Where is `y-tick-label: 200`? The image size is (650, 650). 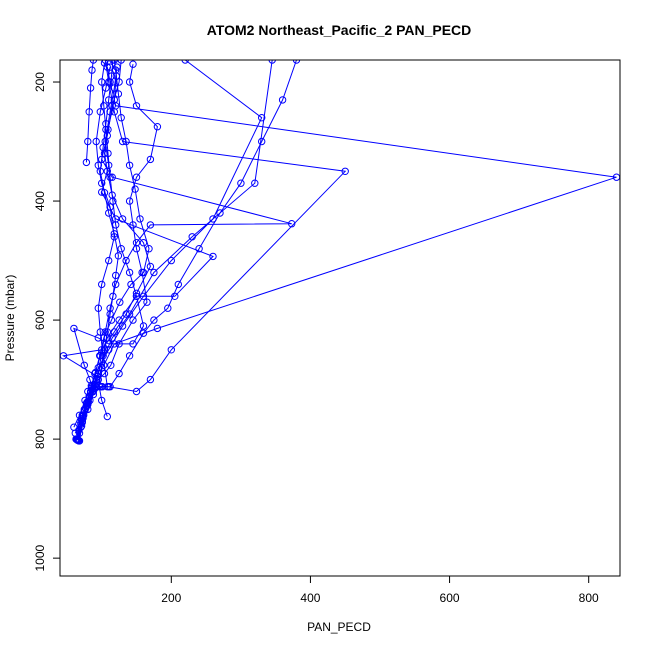 y-tick-label: 200 is located at coordinates (40, 82).